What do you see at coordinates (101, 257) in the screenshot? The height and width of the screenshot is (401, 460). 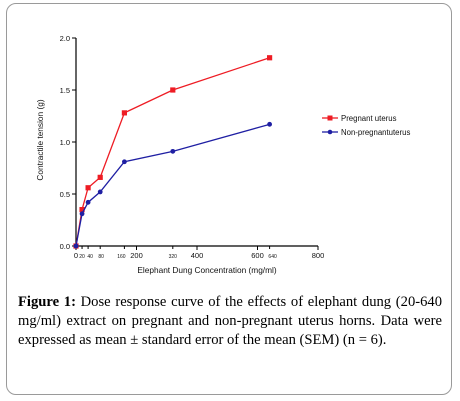 I see `x-tick-label: 80` at bounding box center [101, 257].